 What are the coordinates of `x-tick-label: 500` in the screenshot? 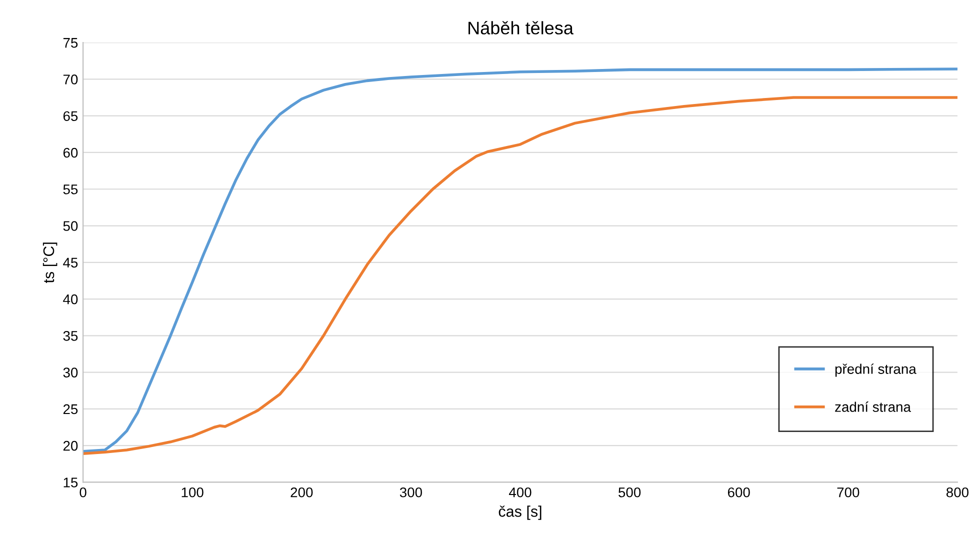 It's located at (629, 492).